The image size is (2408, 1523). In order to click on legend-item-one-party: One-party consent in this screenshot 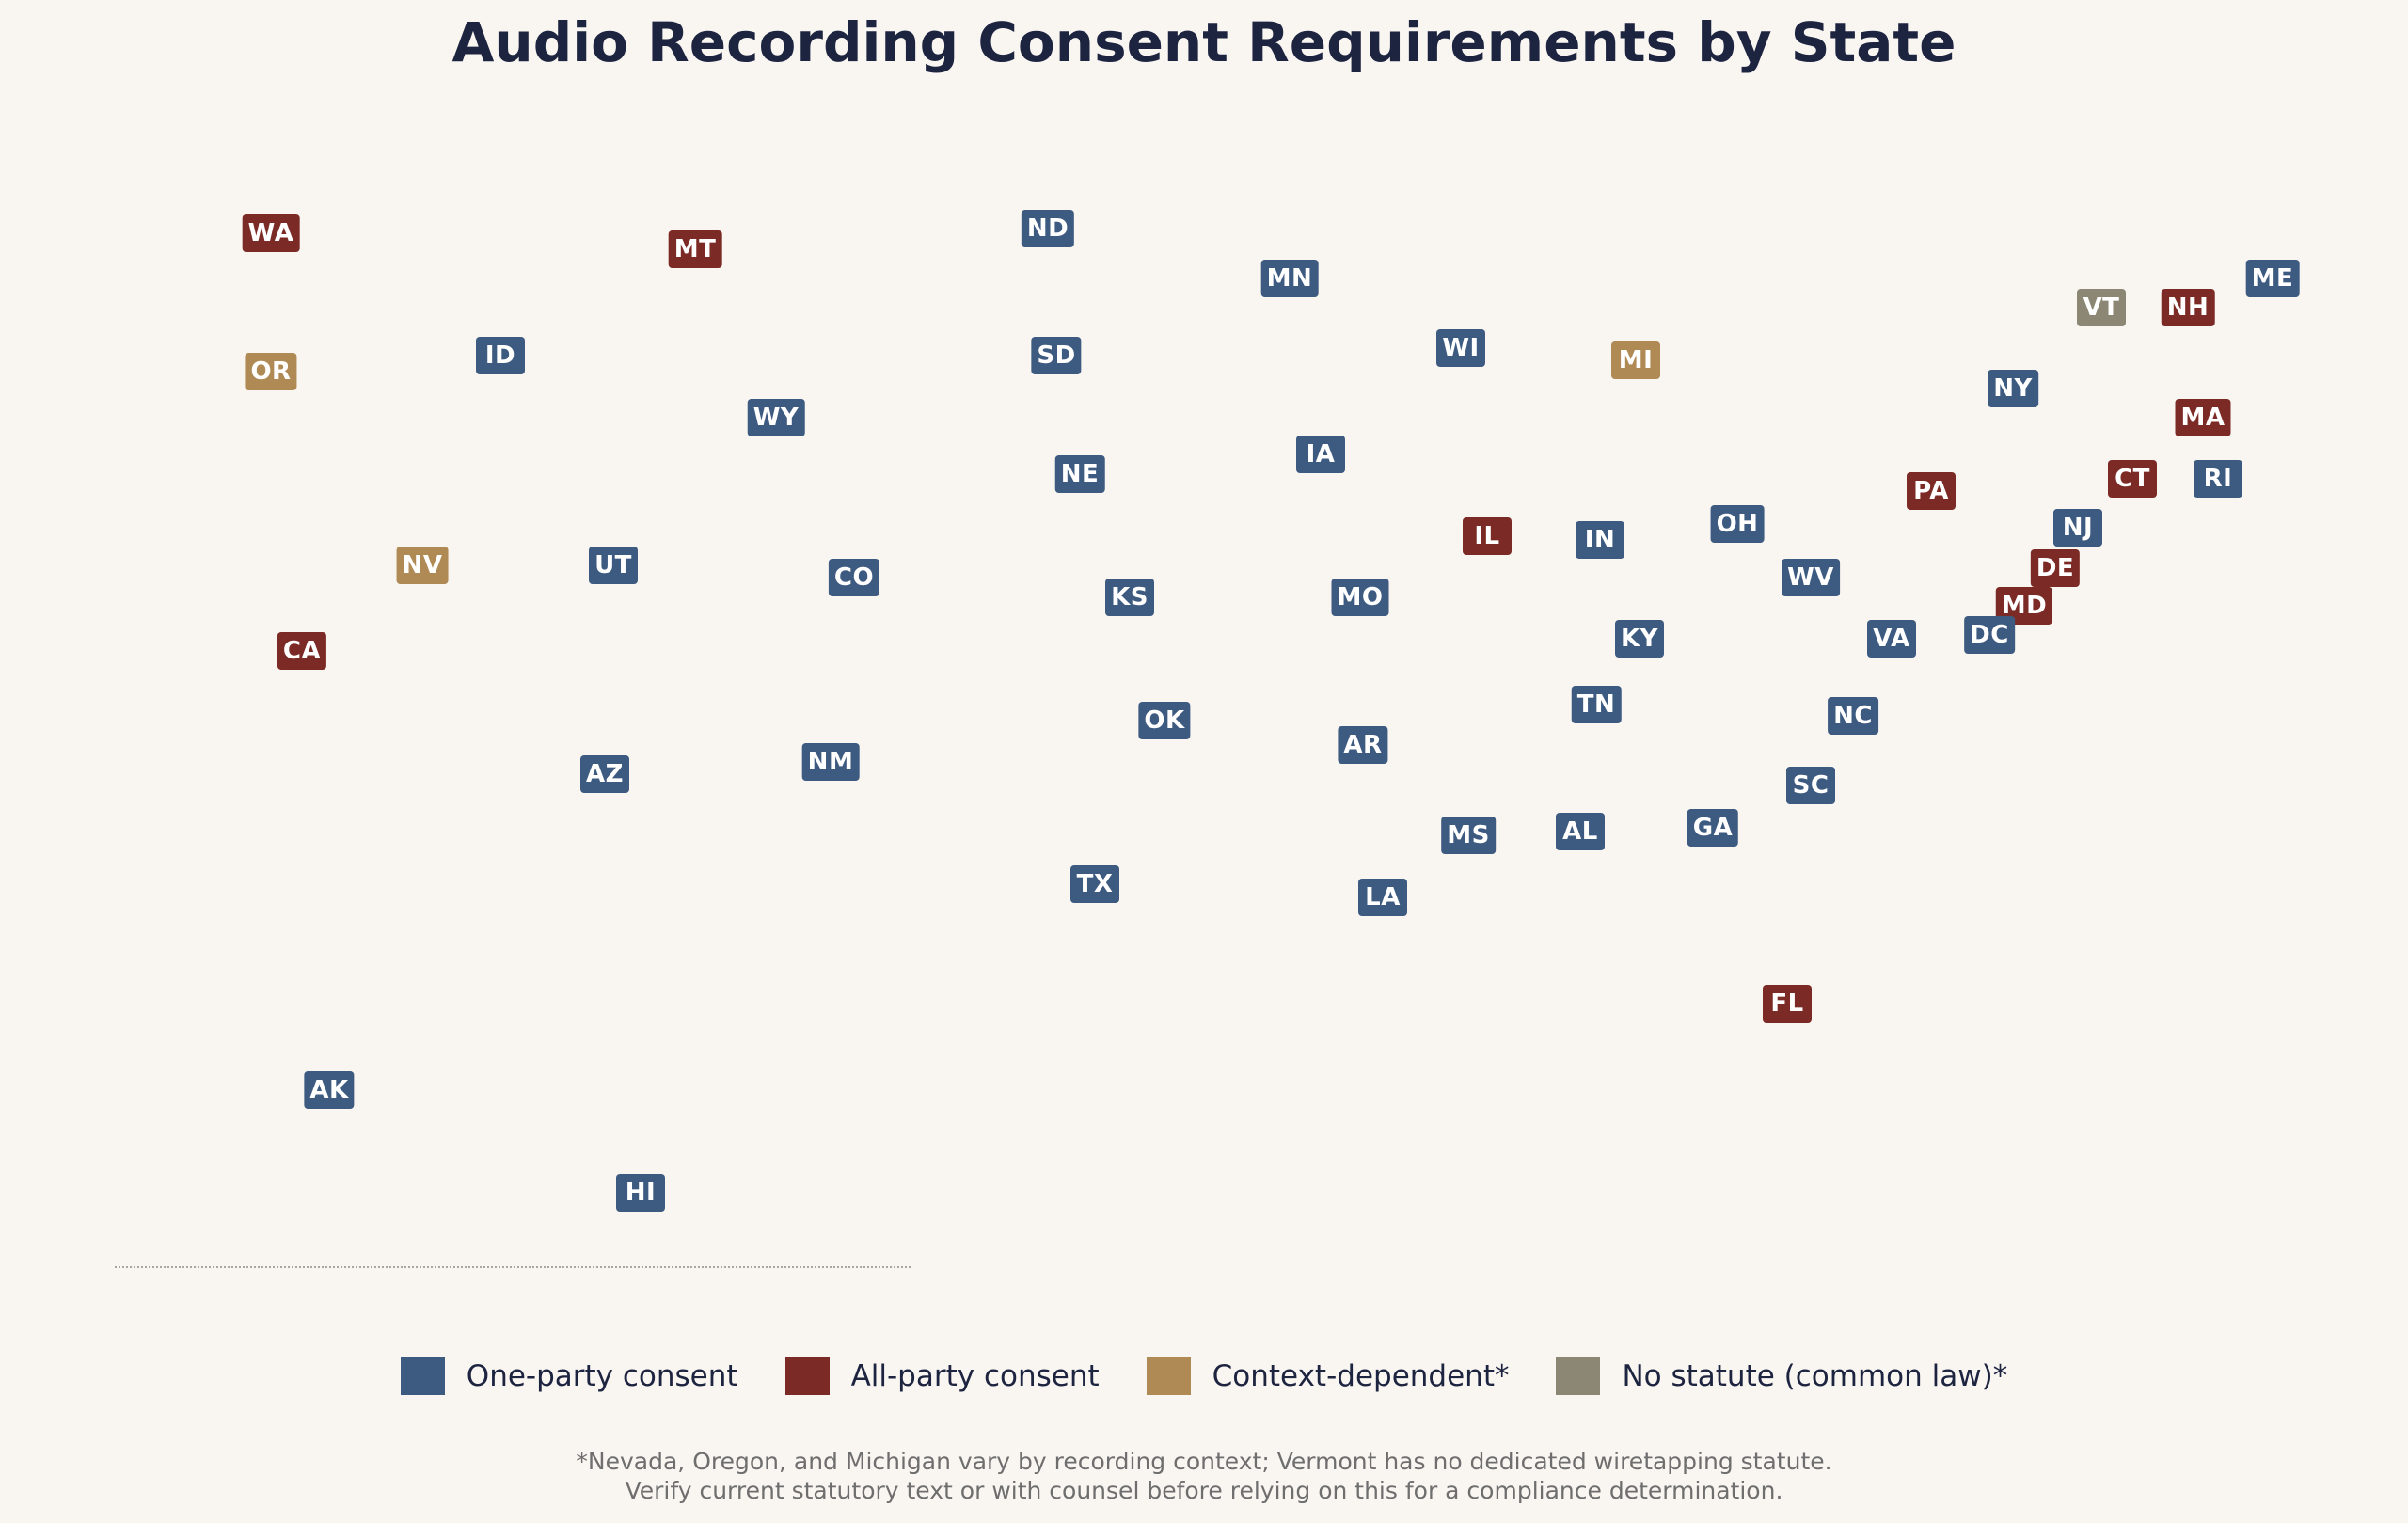, I will do `click(569, 1376)`.